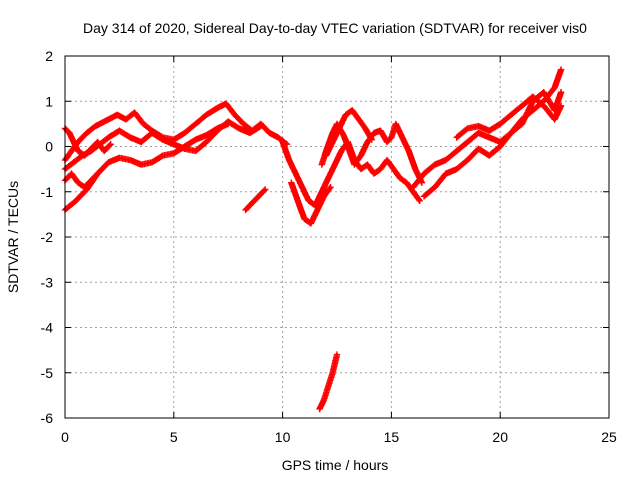 This screenshot has height=480, width=640. I want to click on series-track-n, so click(328, 382).